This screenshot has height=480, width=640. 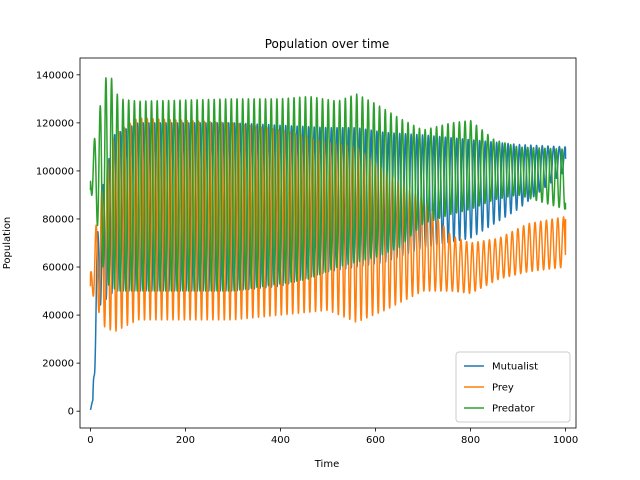 What do you see at coordinates (58, 316) in the screenshot?
I see `y-tick-label: 40000` at bounding box center [58, 316].